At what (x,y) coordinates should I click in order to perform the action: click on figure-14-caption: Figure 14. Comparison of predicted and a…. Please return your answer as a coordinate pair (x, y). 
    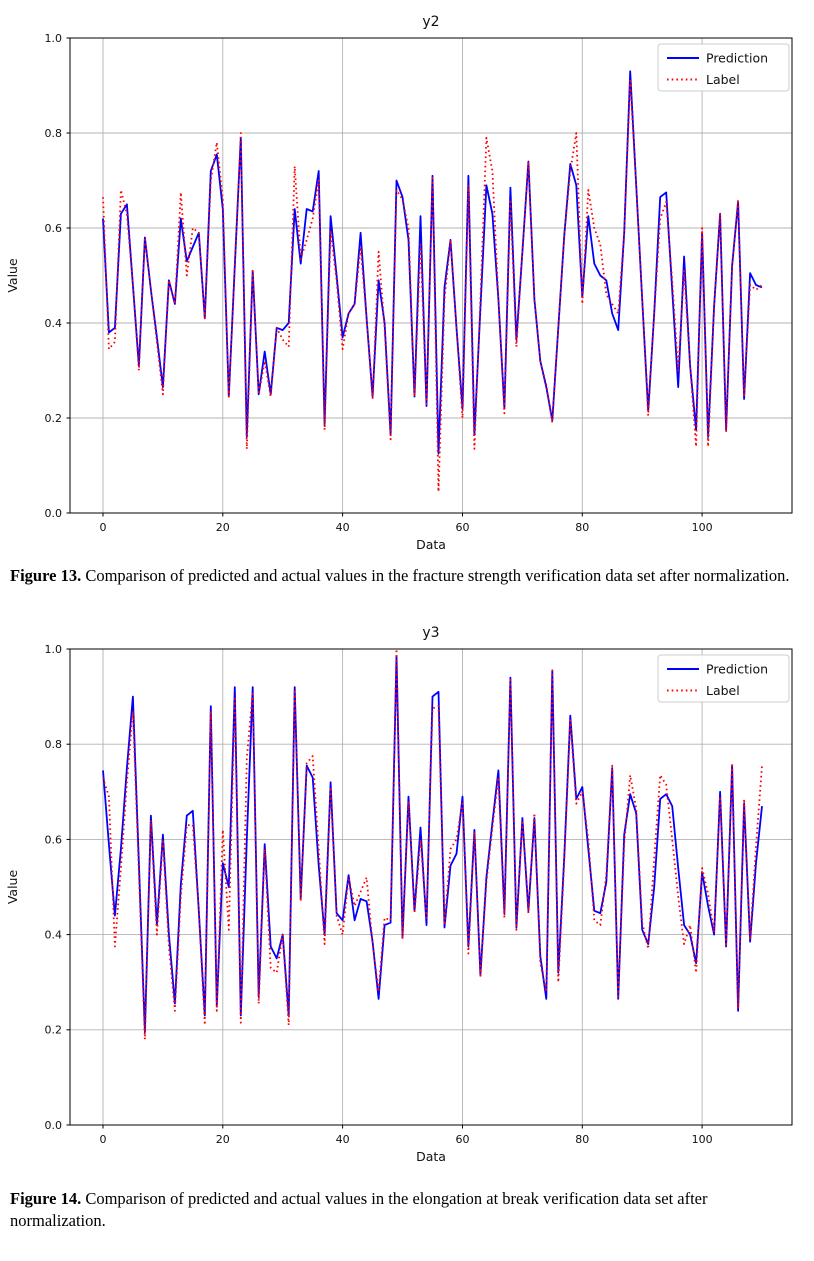
    Looking at the image, I should click on (407, 1210).